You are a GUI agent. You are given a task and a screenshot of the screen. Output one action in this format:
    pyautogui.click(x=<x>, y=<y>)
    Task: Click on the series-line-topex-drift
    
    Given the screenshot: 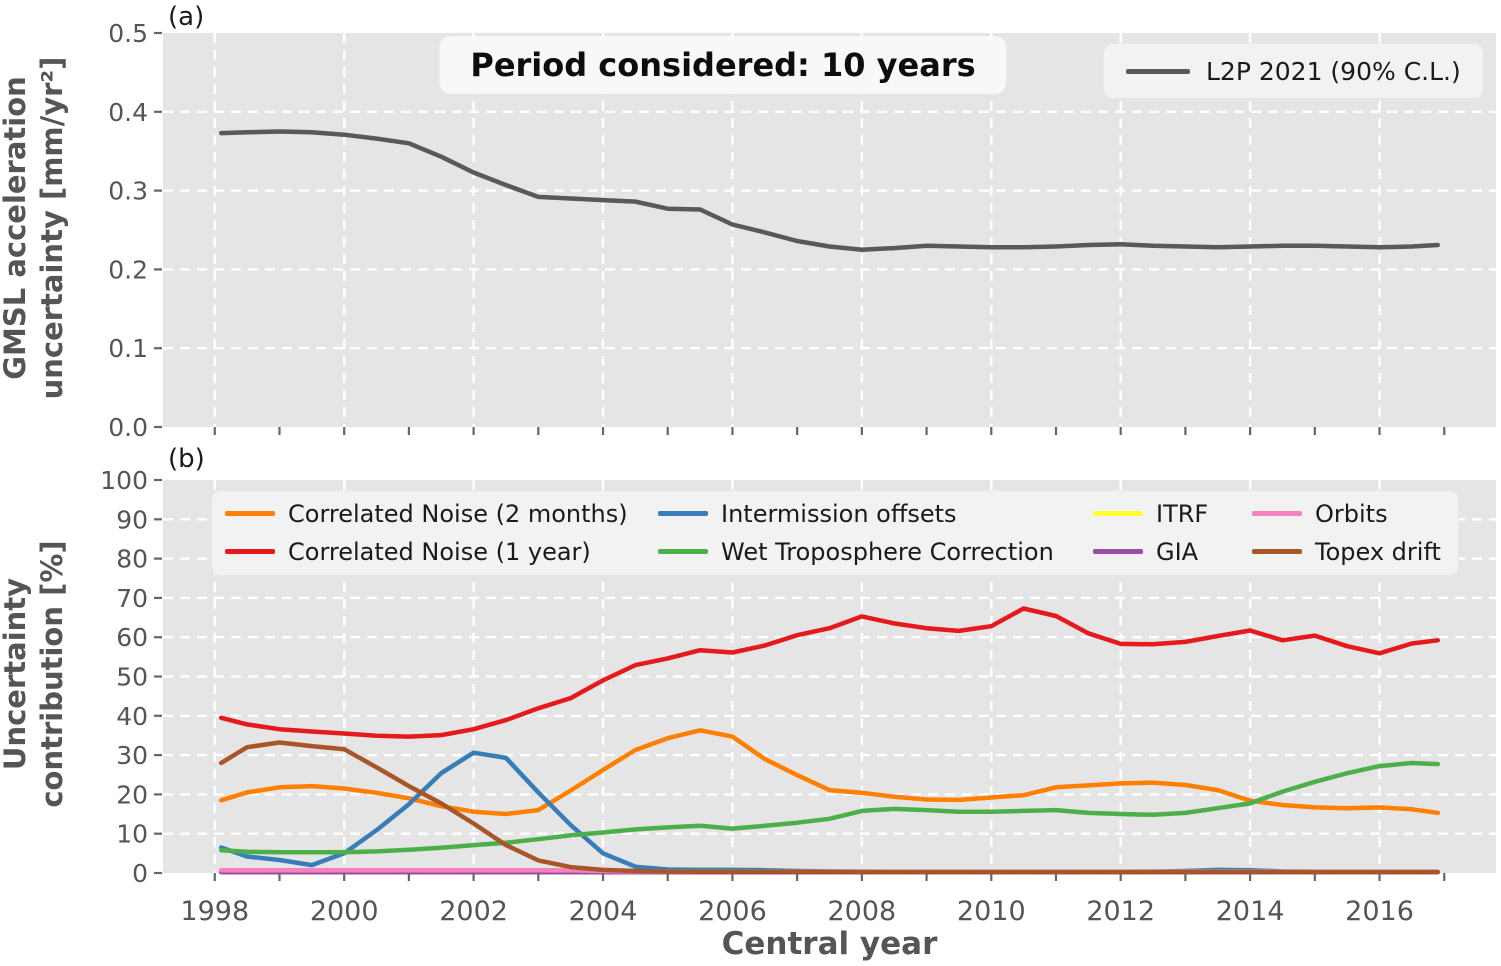 What is the action you would take?
    pyautogui.click(x=829, y=807)
    